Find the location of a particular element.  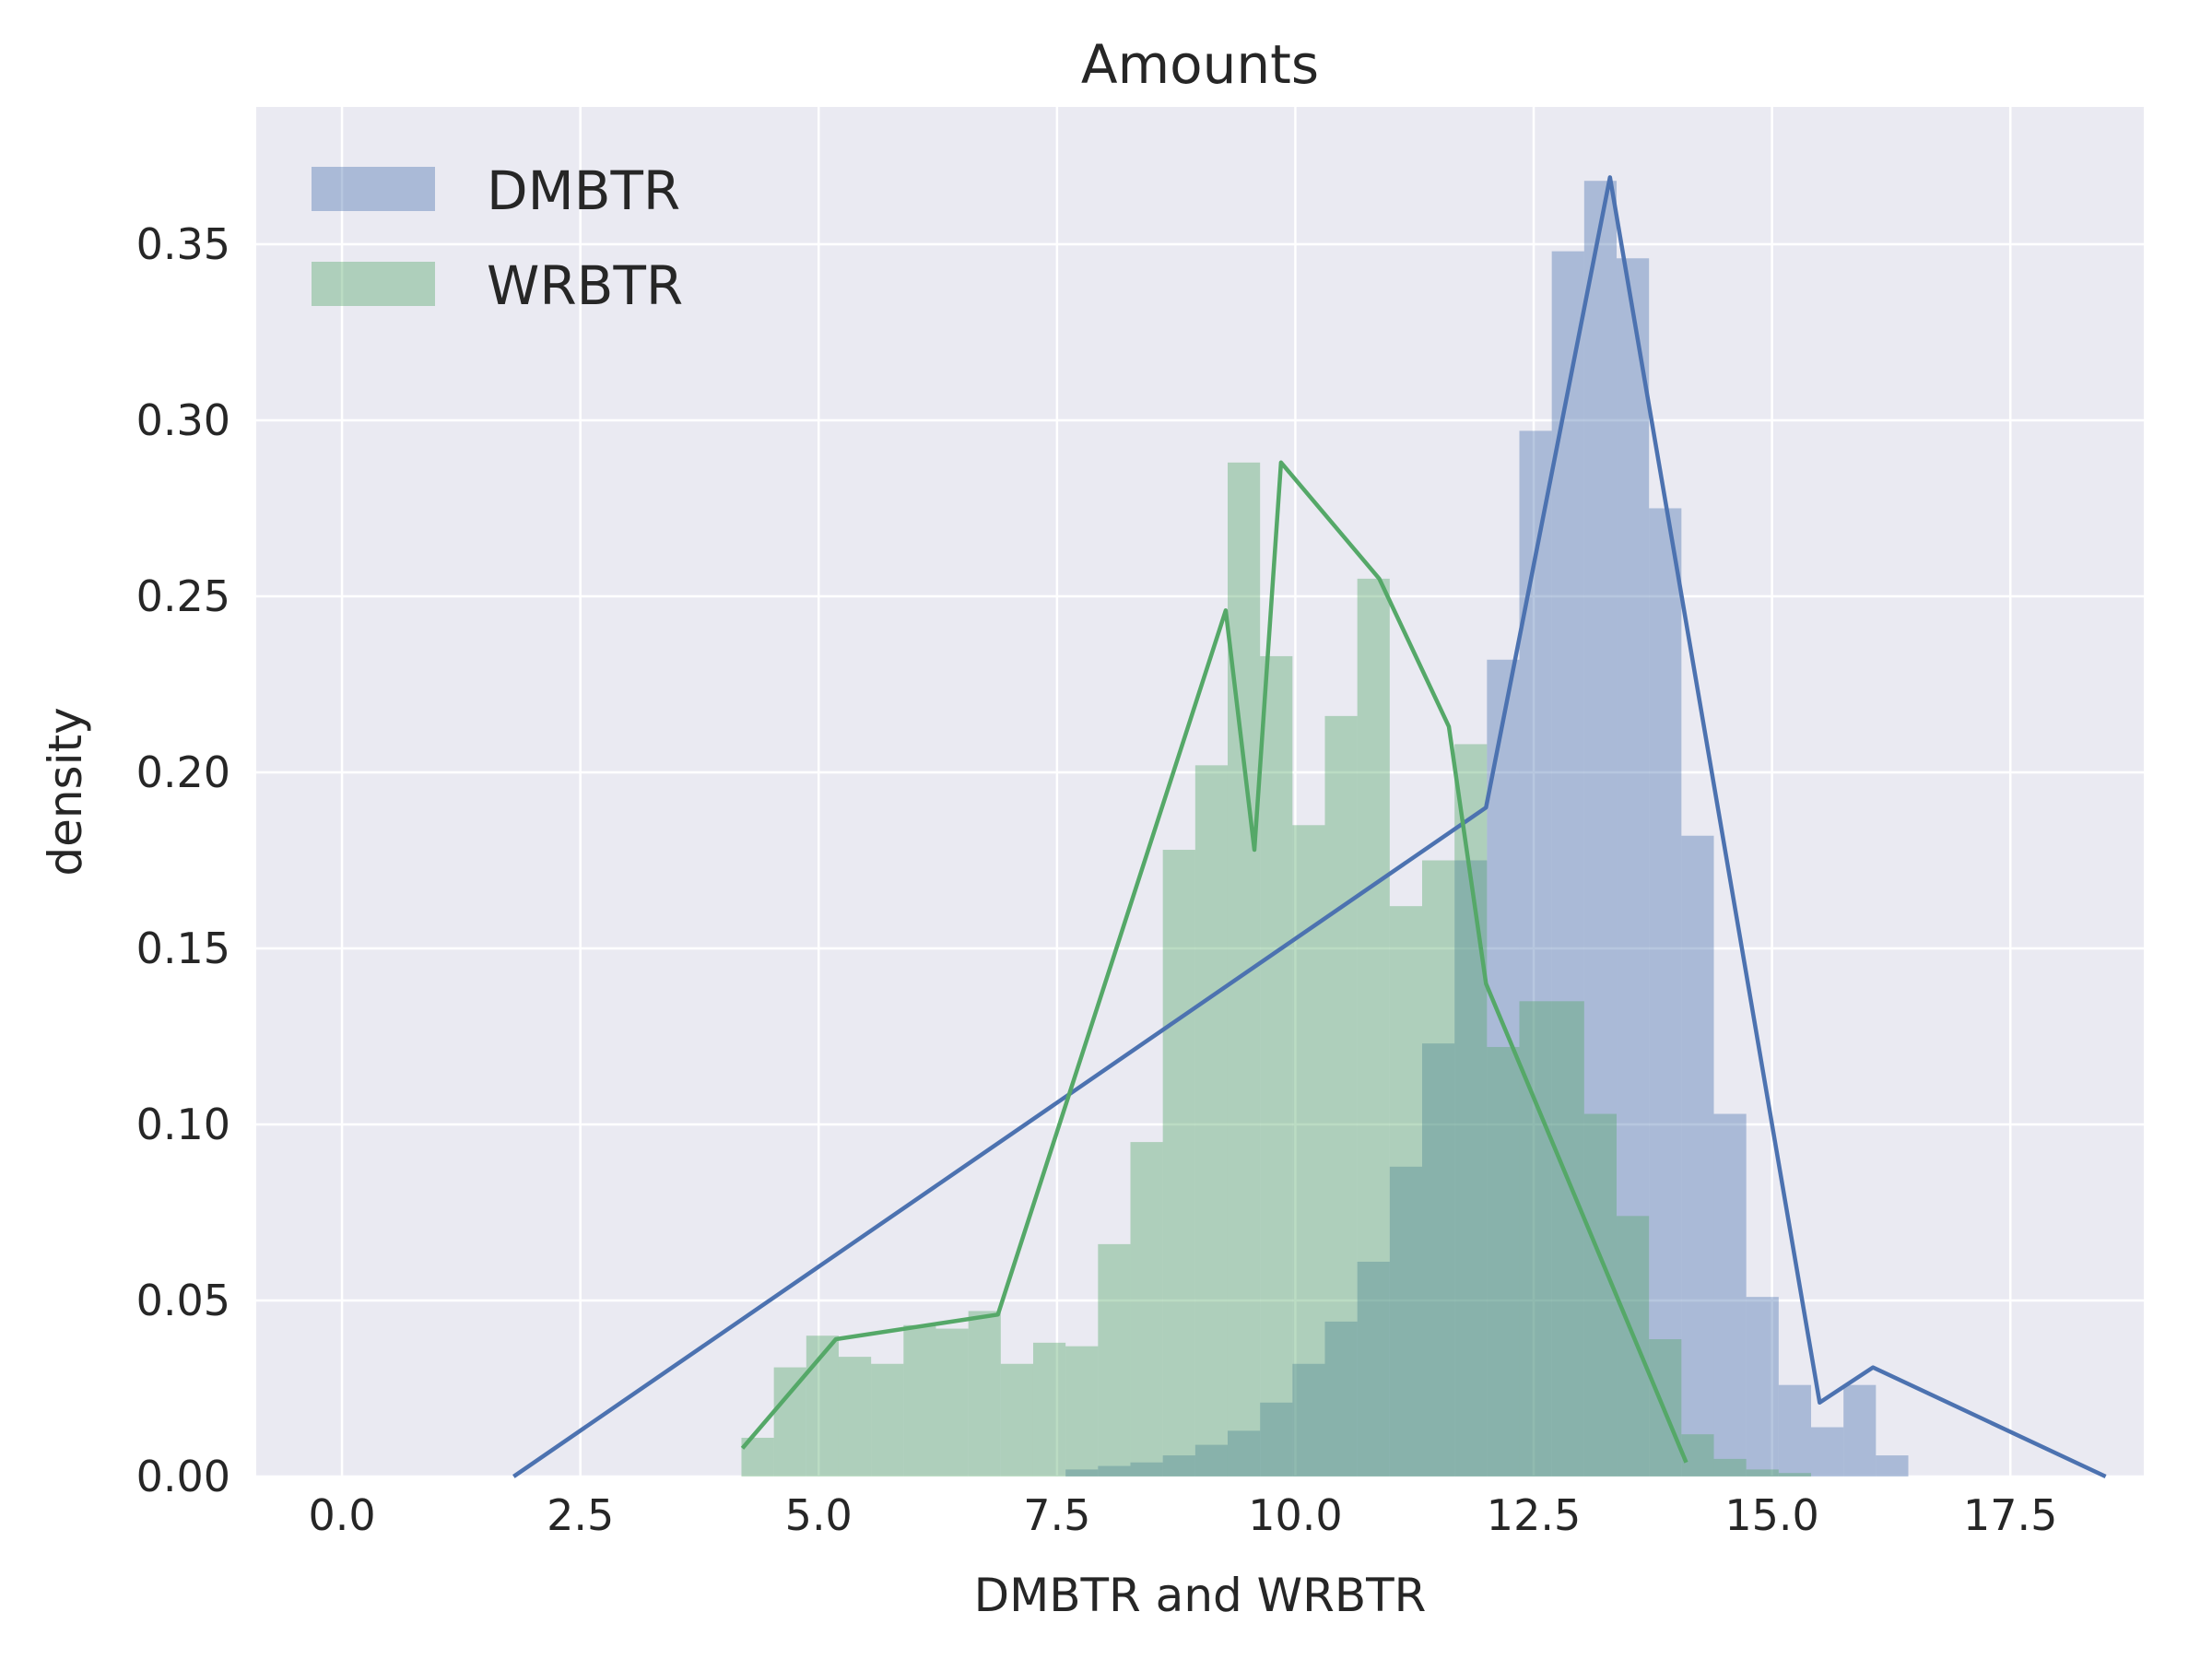

y-axis-ticks: 0.00 0.05 0.10 0.15 0.20 0.25 0.30 0.35 is located at coordinates (183, 860).